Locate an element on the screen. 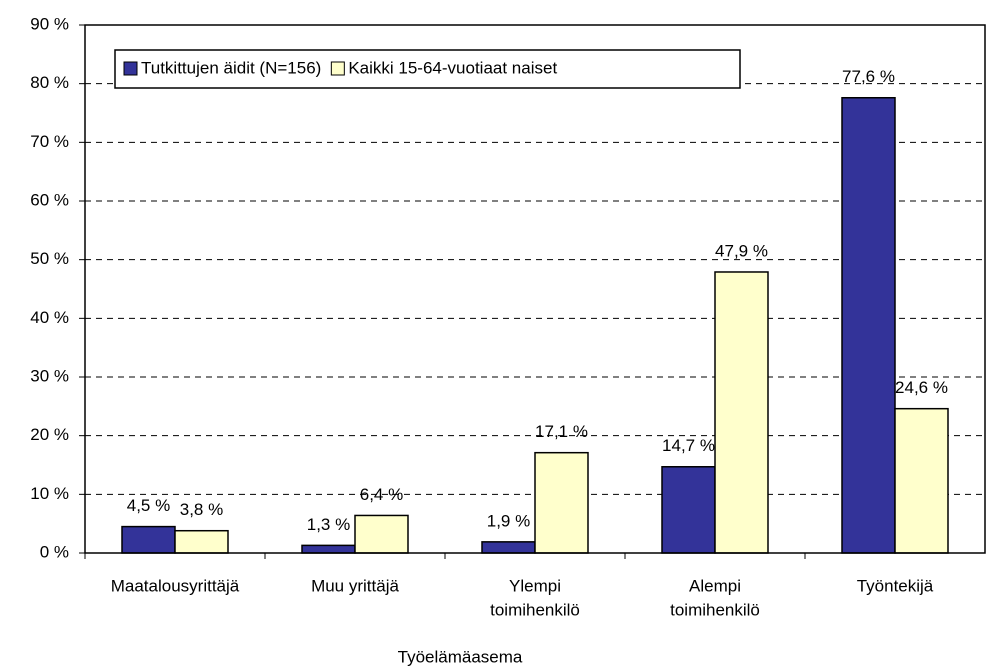 This screenshot has width=989, height=670. value-label: 77,6 % is located at coordinates (868, 76).